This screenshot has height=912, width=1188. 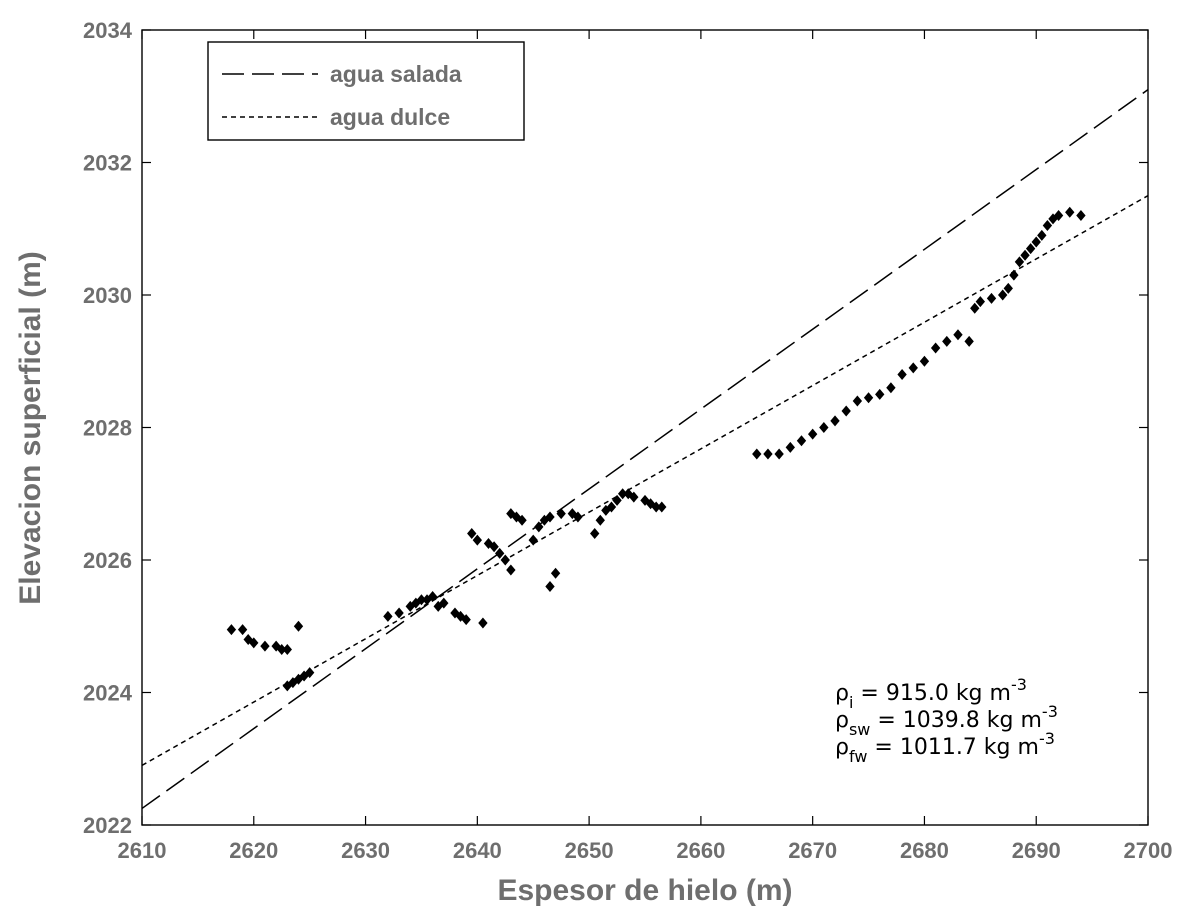 I want to click on annotation-line-rho-fw: ρfw = 1011.7 kg m-3, so click(x=945, y=747).